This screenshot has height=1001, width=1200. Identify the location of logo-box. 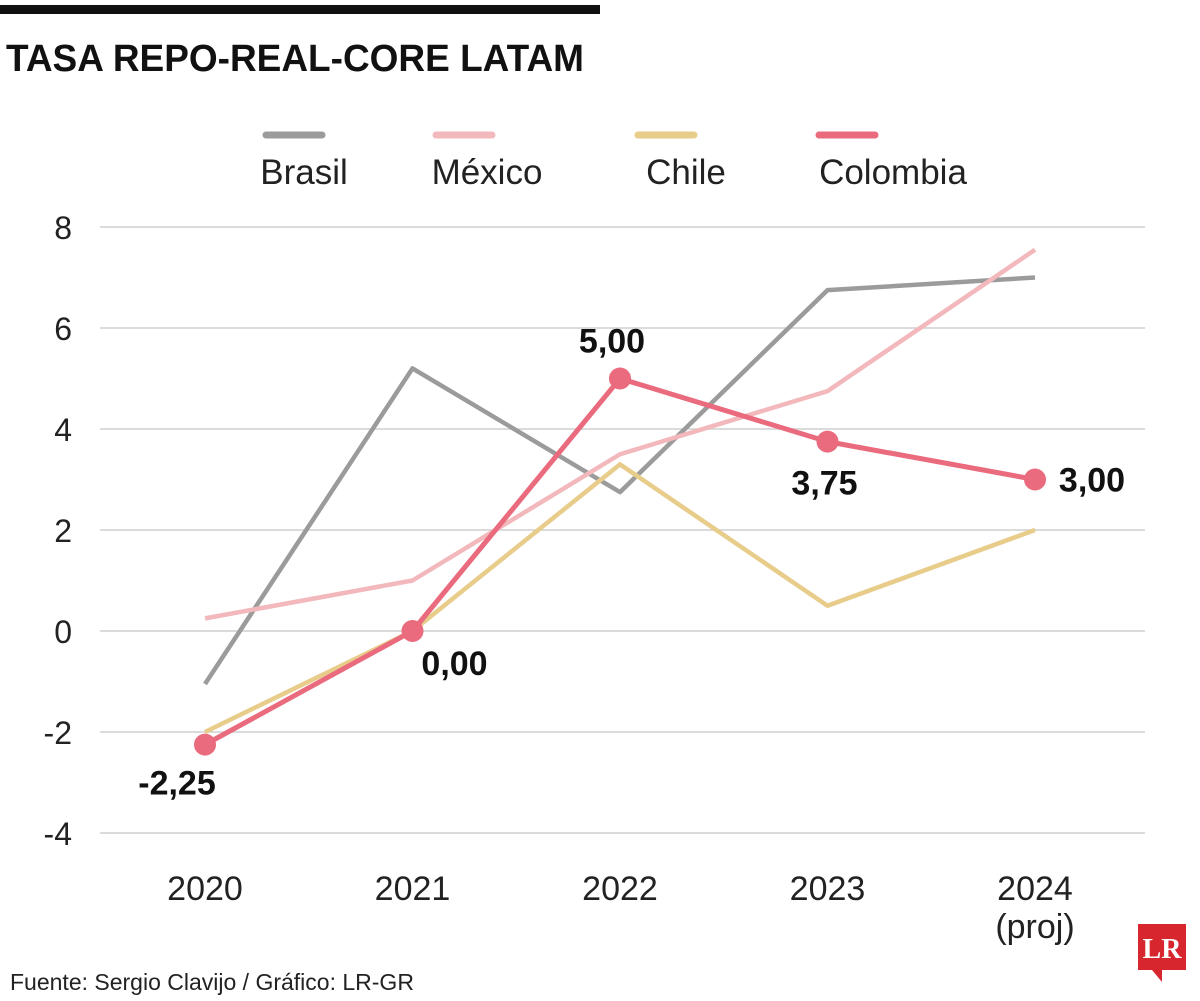
(1162, 947).